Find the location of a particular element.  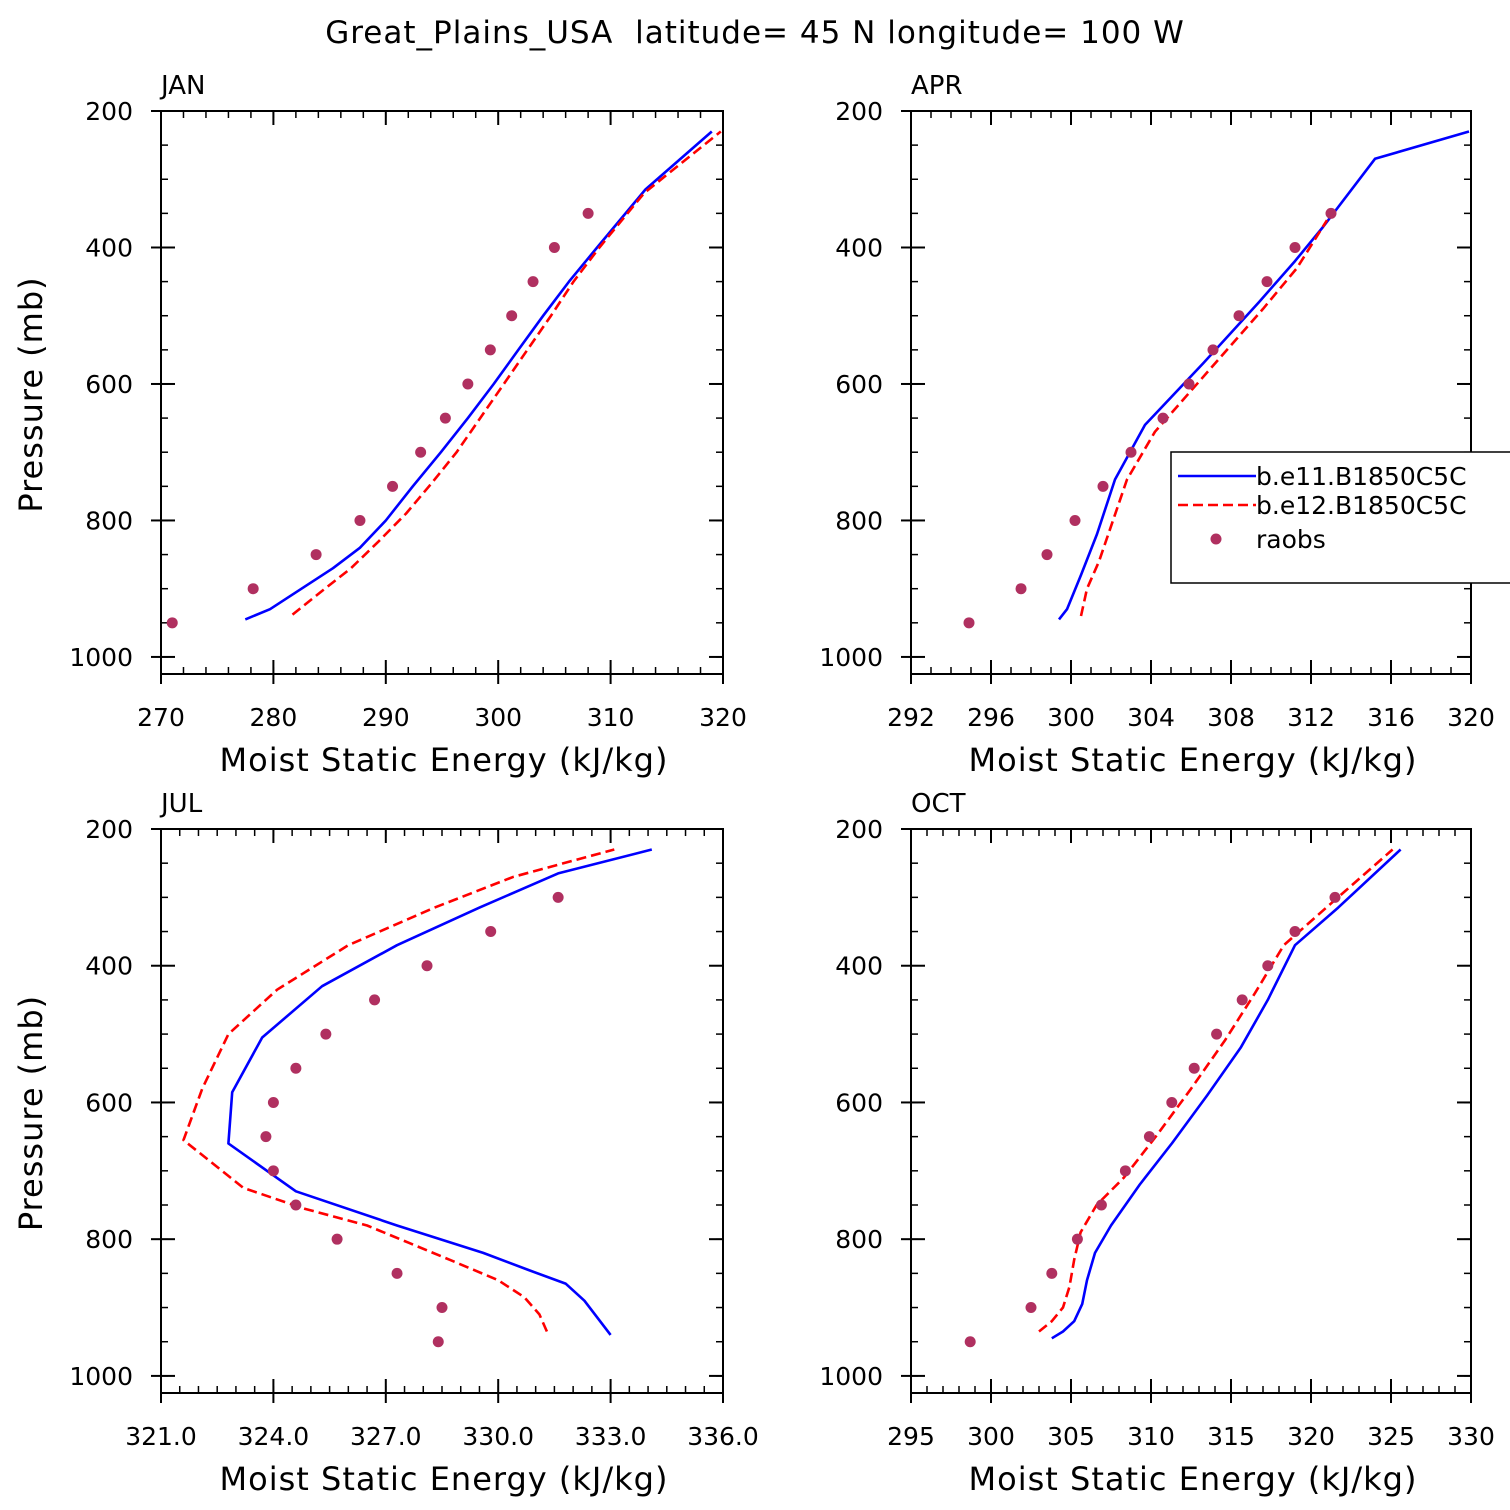

panel-oct-series-raobs is located at coordinates (1152, 1119).